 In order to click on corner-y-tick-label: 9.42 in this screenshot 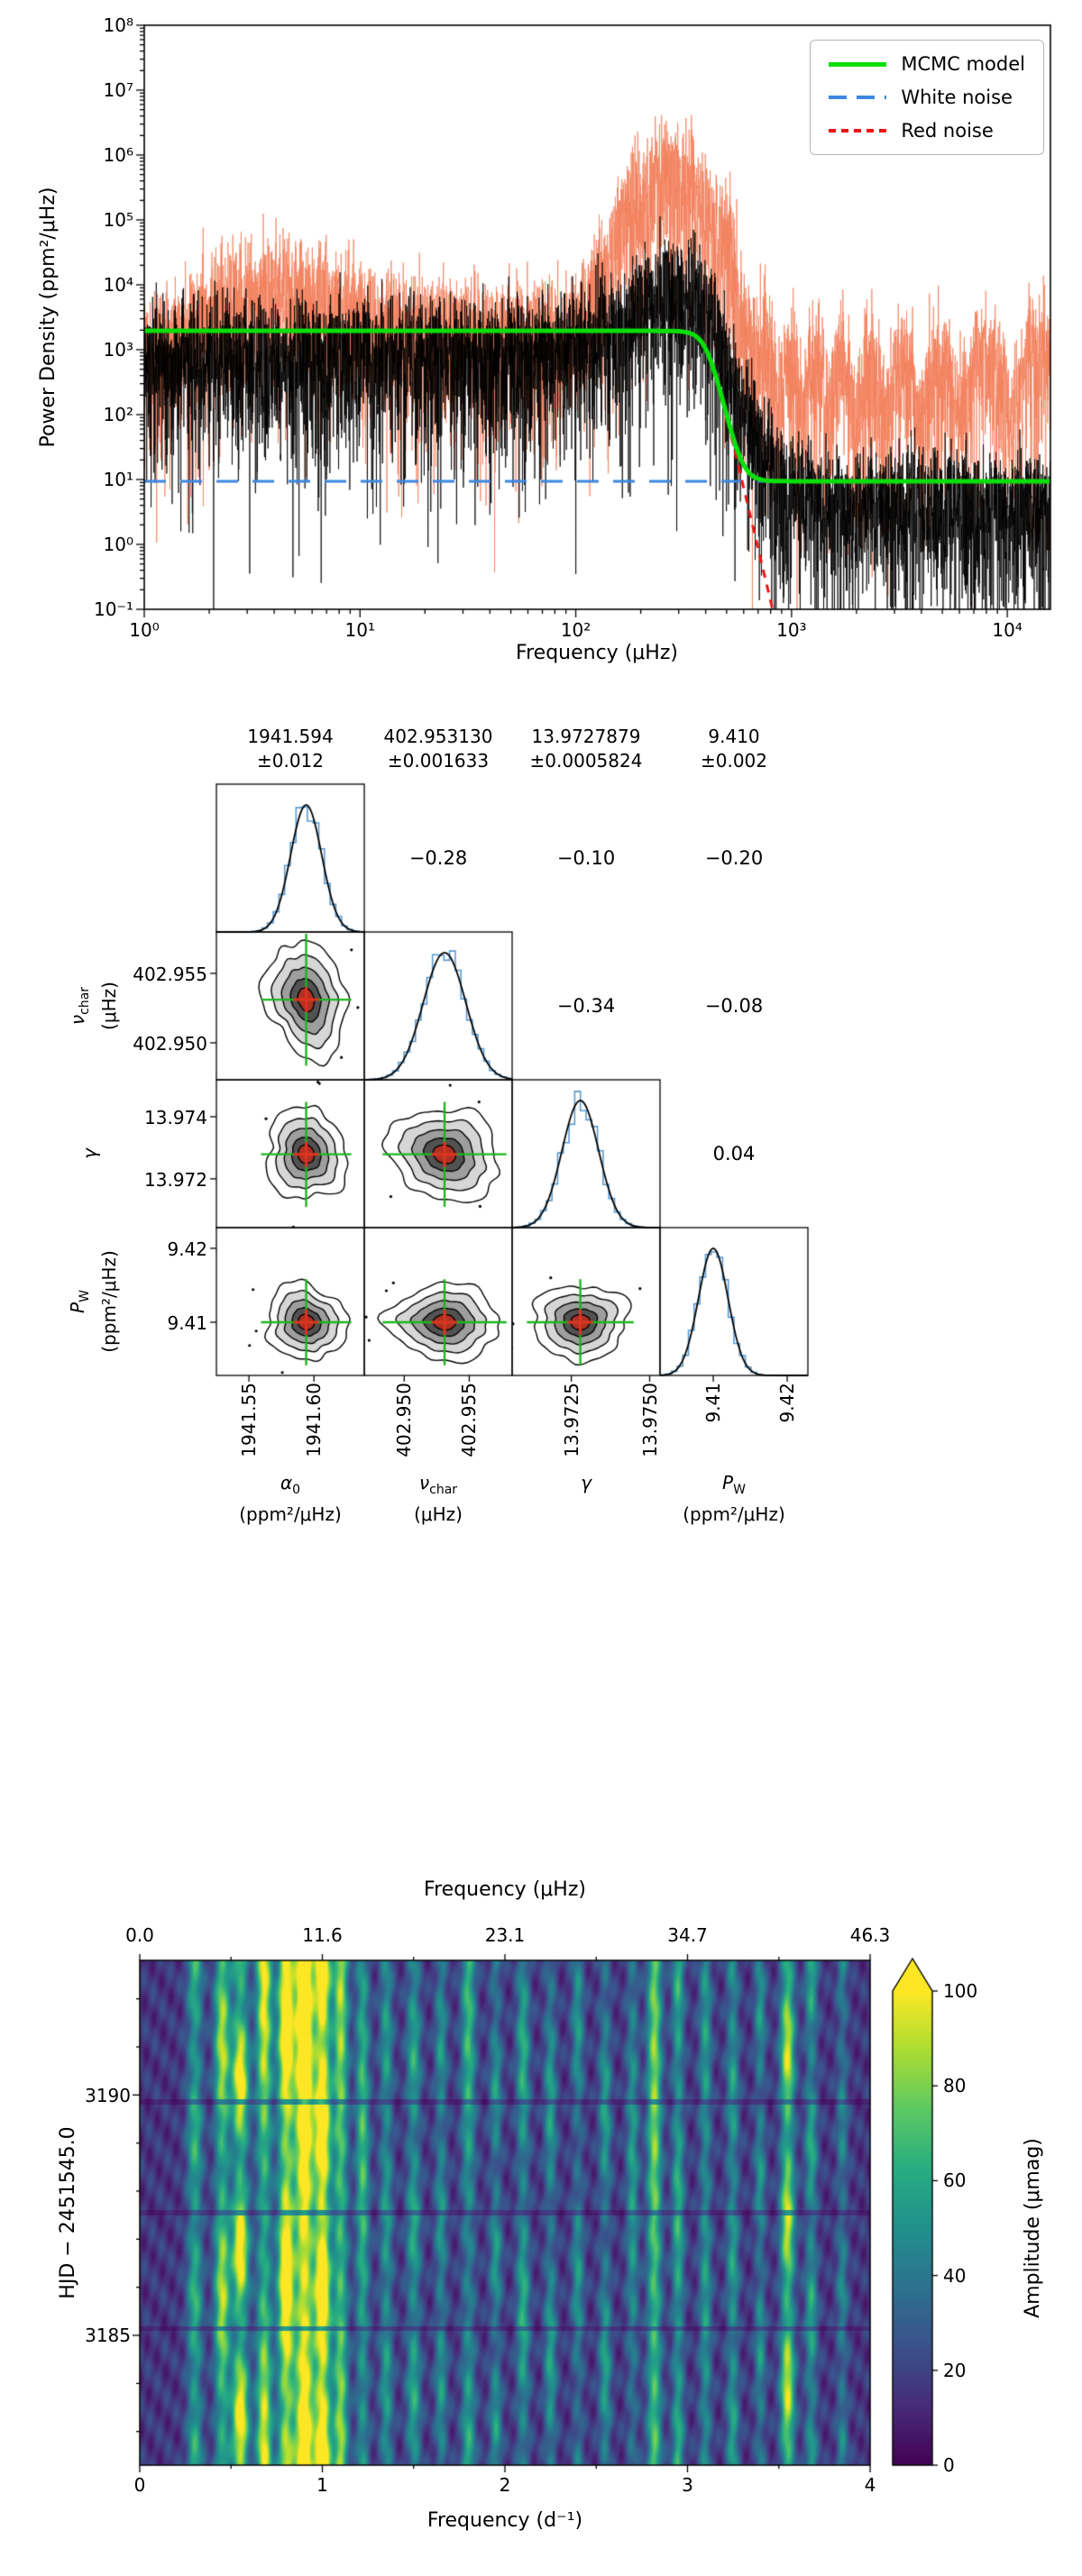, I will do `click(187, 1249)`.